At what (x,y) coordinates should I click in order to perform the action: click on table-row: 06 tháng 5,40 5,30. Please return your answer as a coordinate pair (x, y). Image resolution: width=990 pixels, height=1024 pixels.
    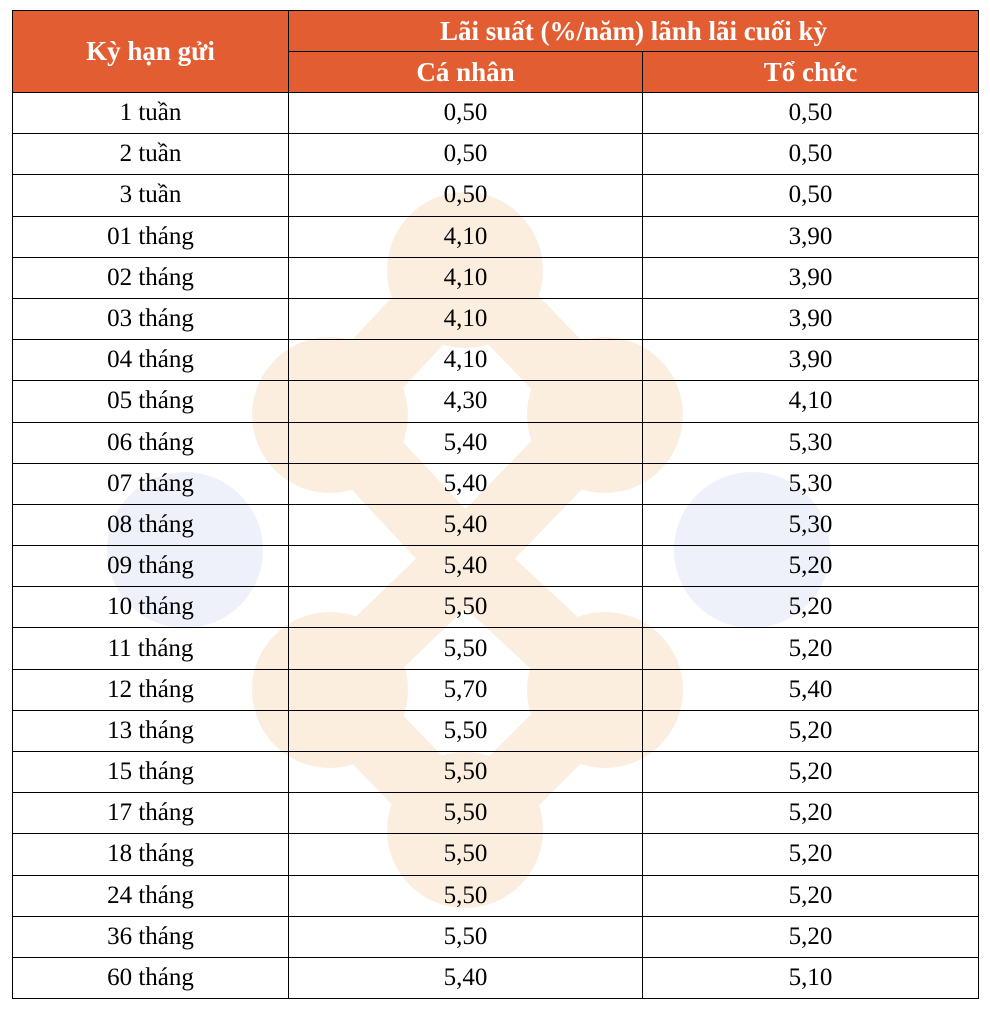
    Looking at the image, I should click on (496, 442).